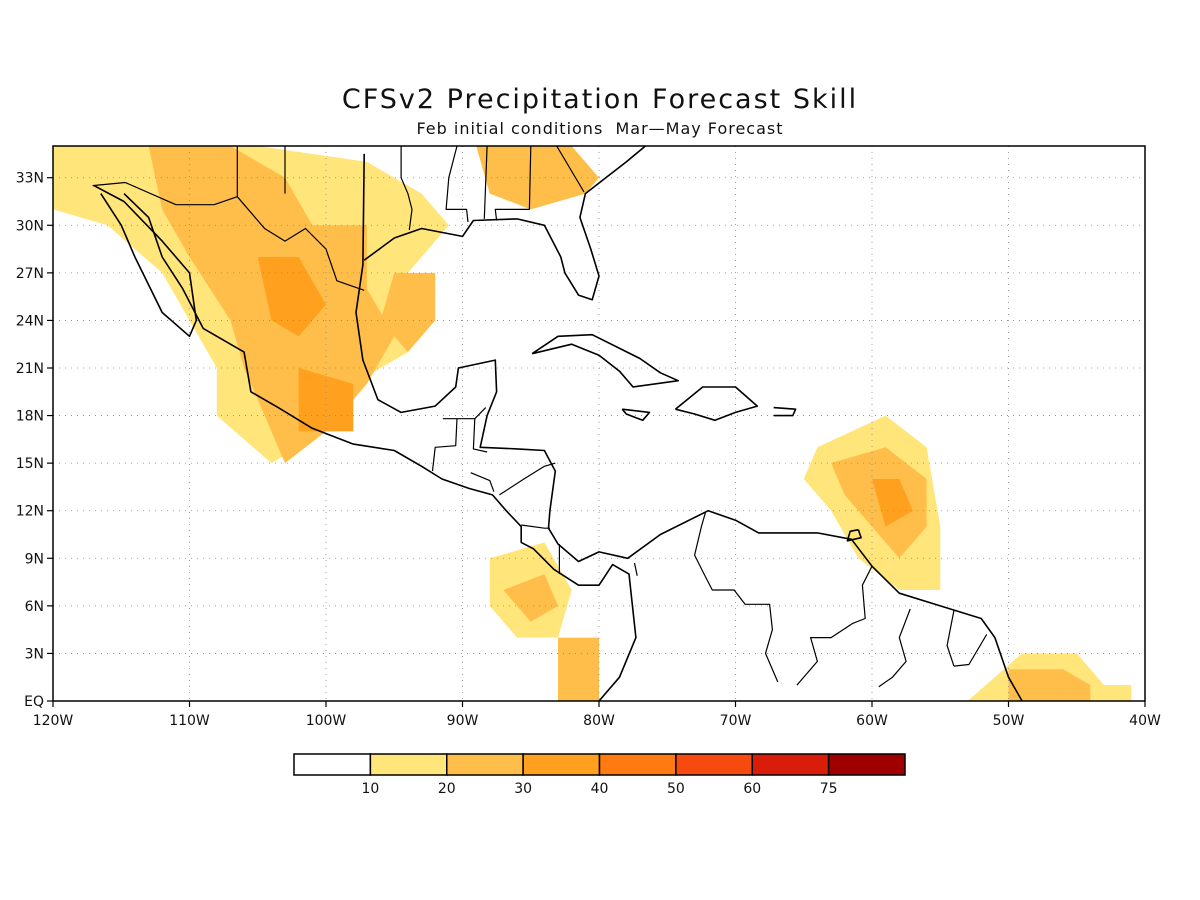  I want to click on lon-label: 110W, so click(189, 721).